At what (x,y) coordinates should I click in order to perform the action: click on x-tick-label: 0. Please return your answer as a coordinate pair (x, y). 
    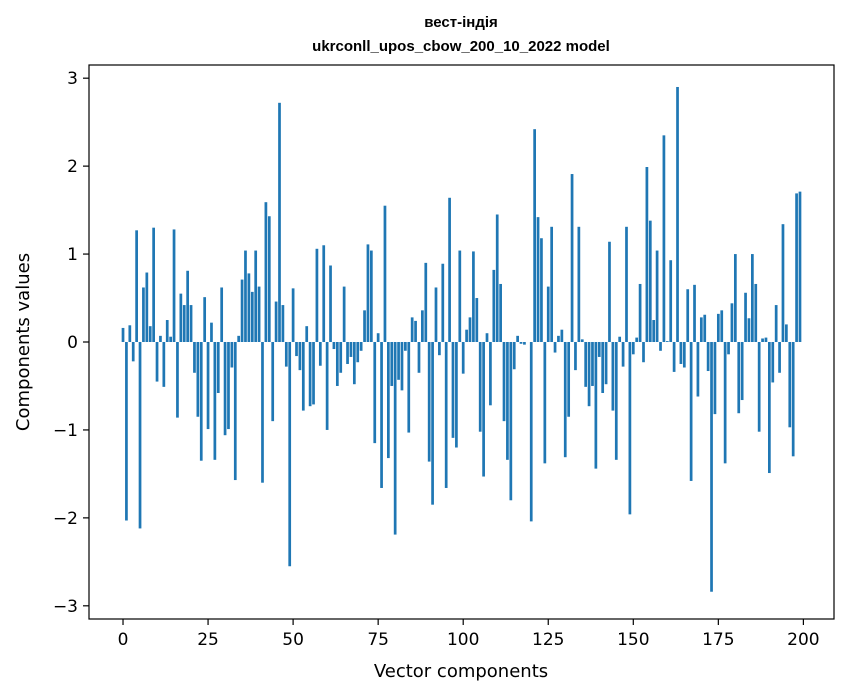
    Looking at the image, I should click on (123, 640).